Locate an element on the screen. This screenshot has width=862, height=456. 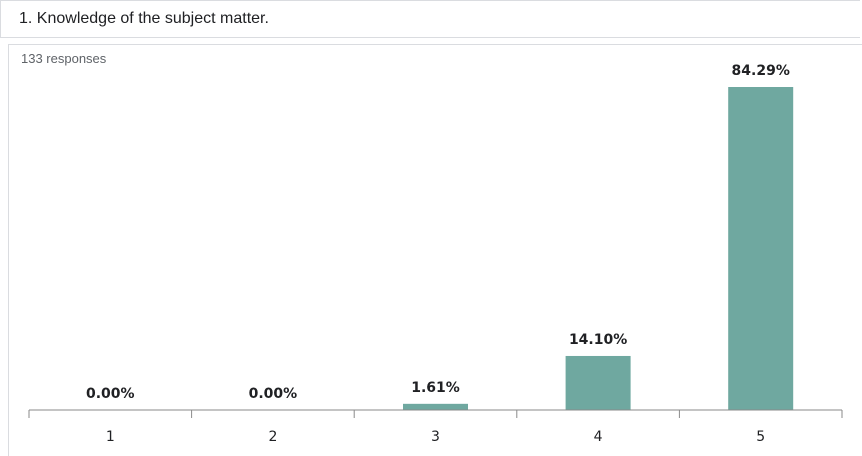
x-tick-label-2: 2 is located at coordinates (272, 437).